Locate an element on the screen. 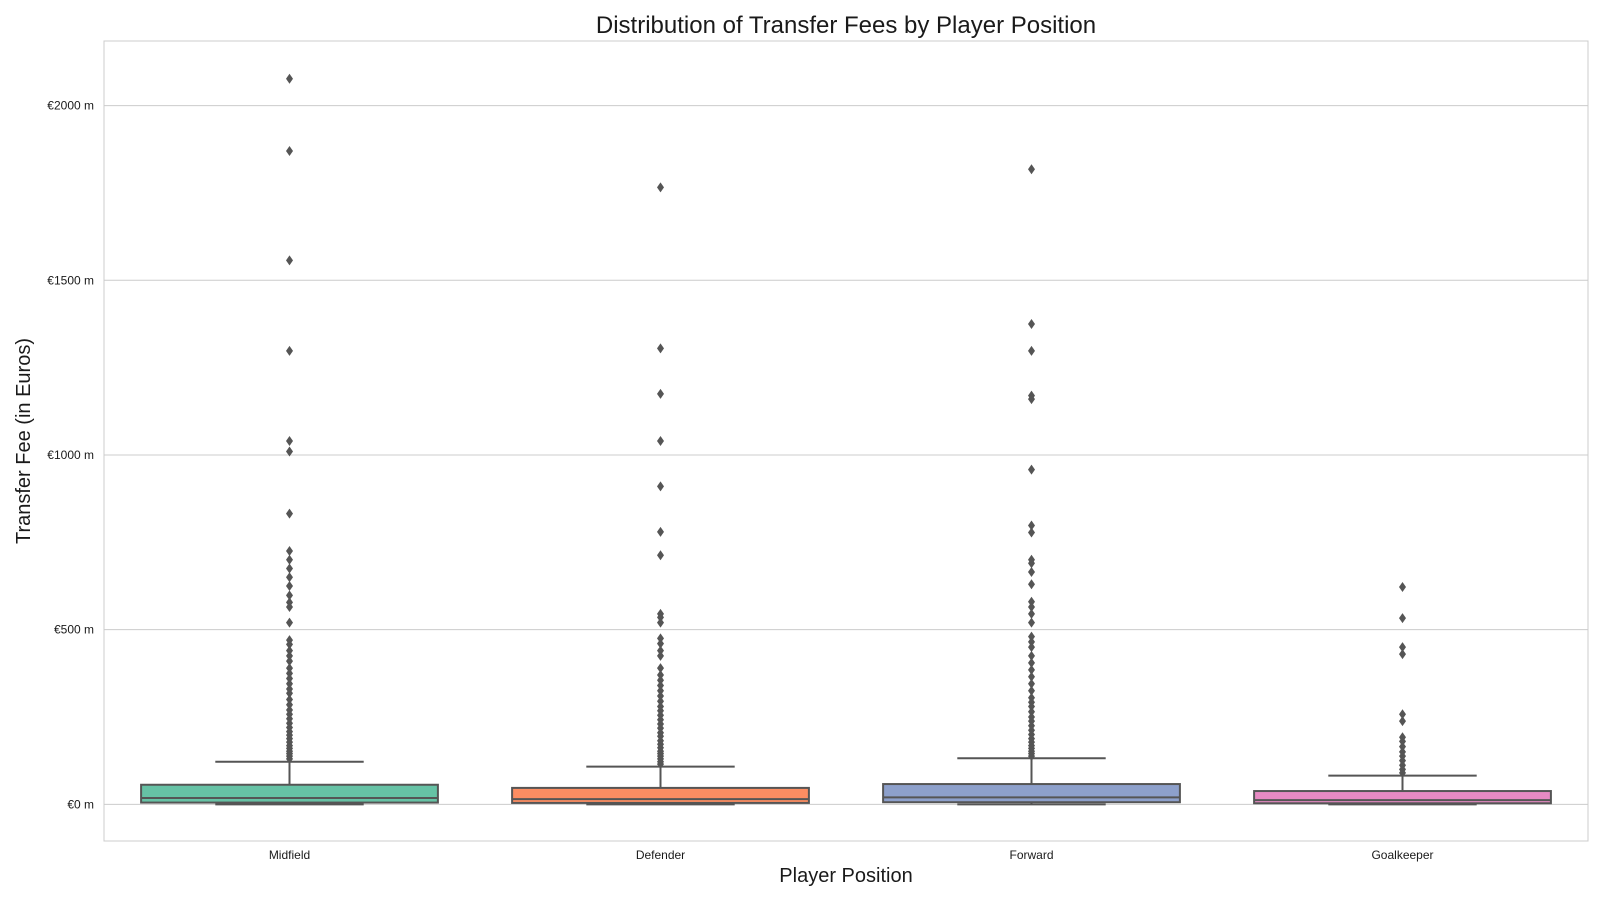 This screenshot has width=1600, height=900. y-tick-label: €1500 m is located at coordinates (70, 280).